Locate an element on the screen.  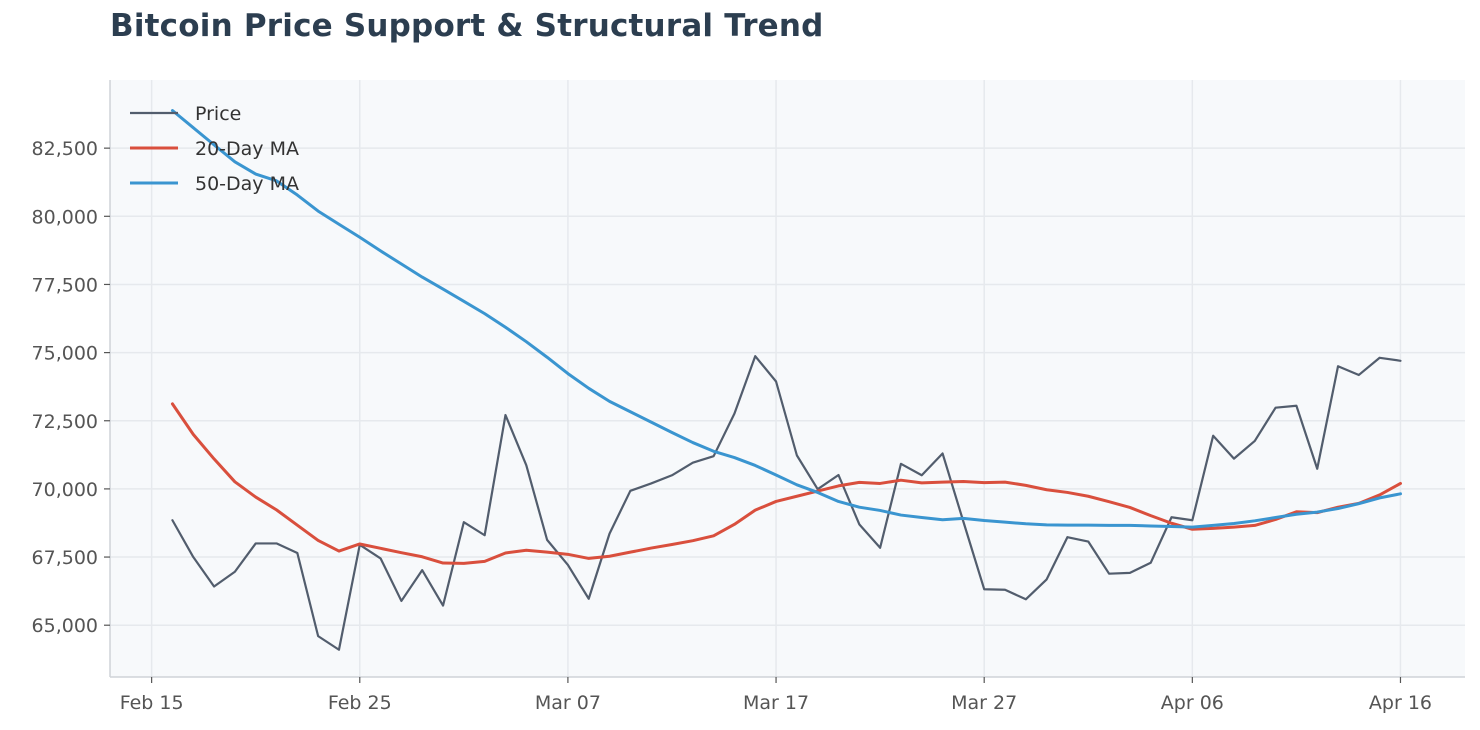
legend-item-20-day-ma: 20-Day MA is located at coordinates (214, 149).